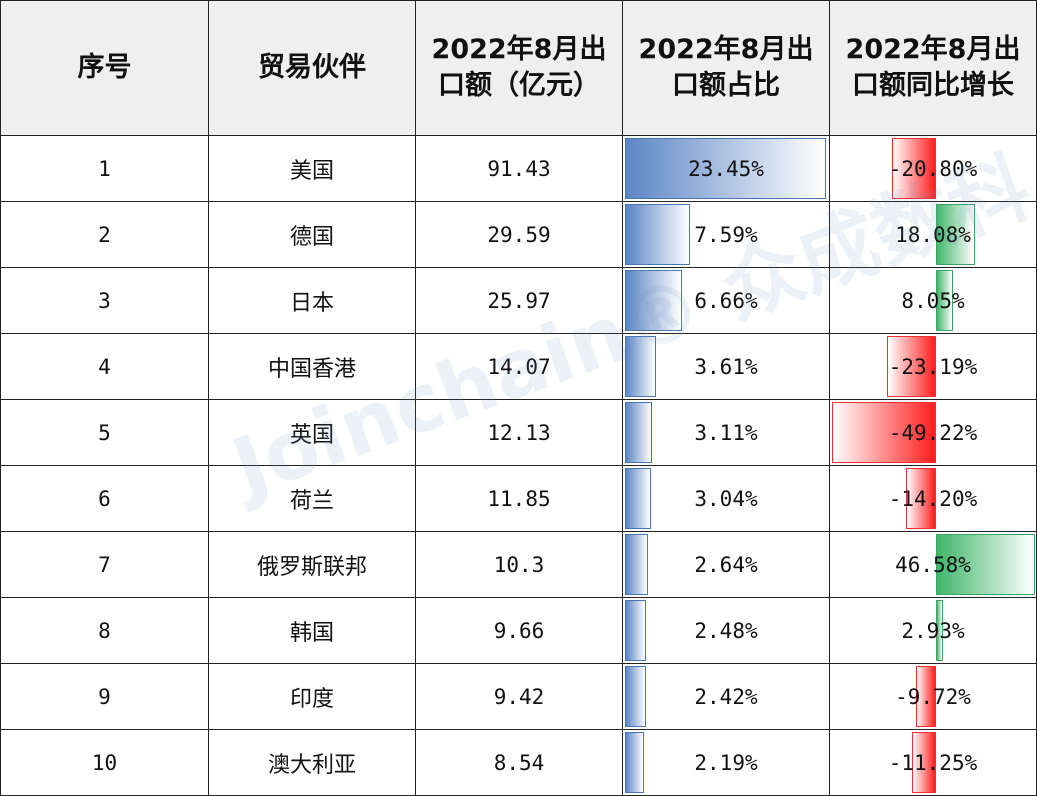 The height and width of the screenshot is (796, 1037). I want to click on export-value-cell-text: 12.13, so click(519, 432).